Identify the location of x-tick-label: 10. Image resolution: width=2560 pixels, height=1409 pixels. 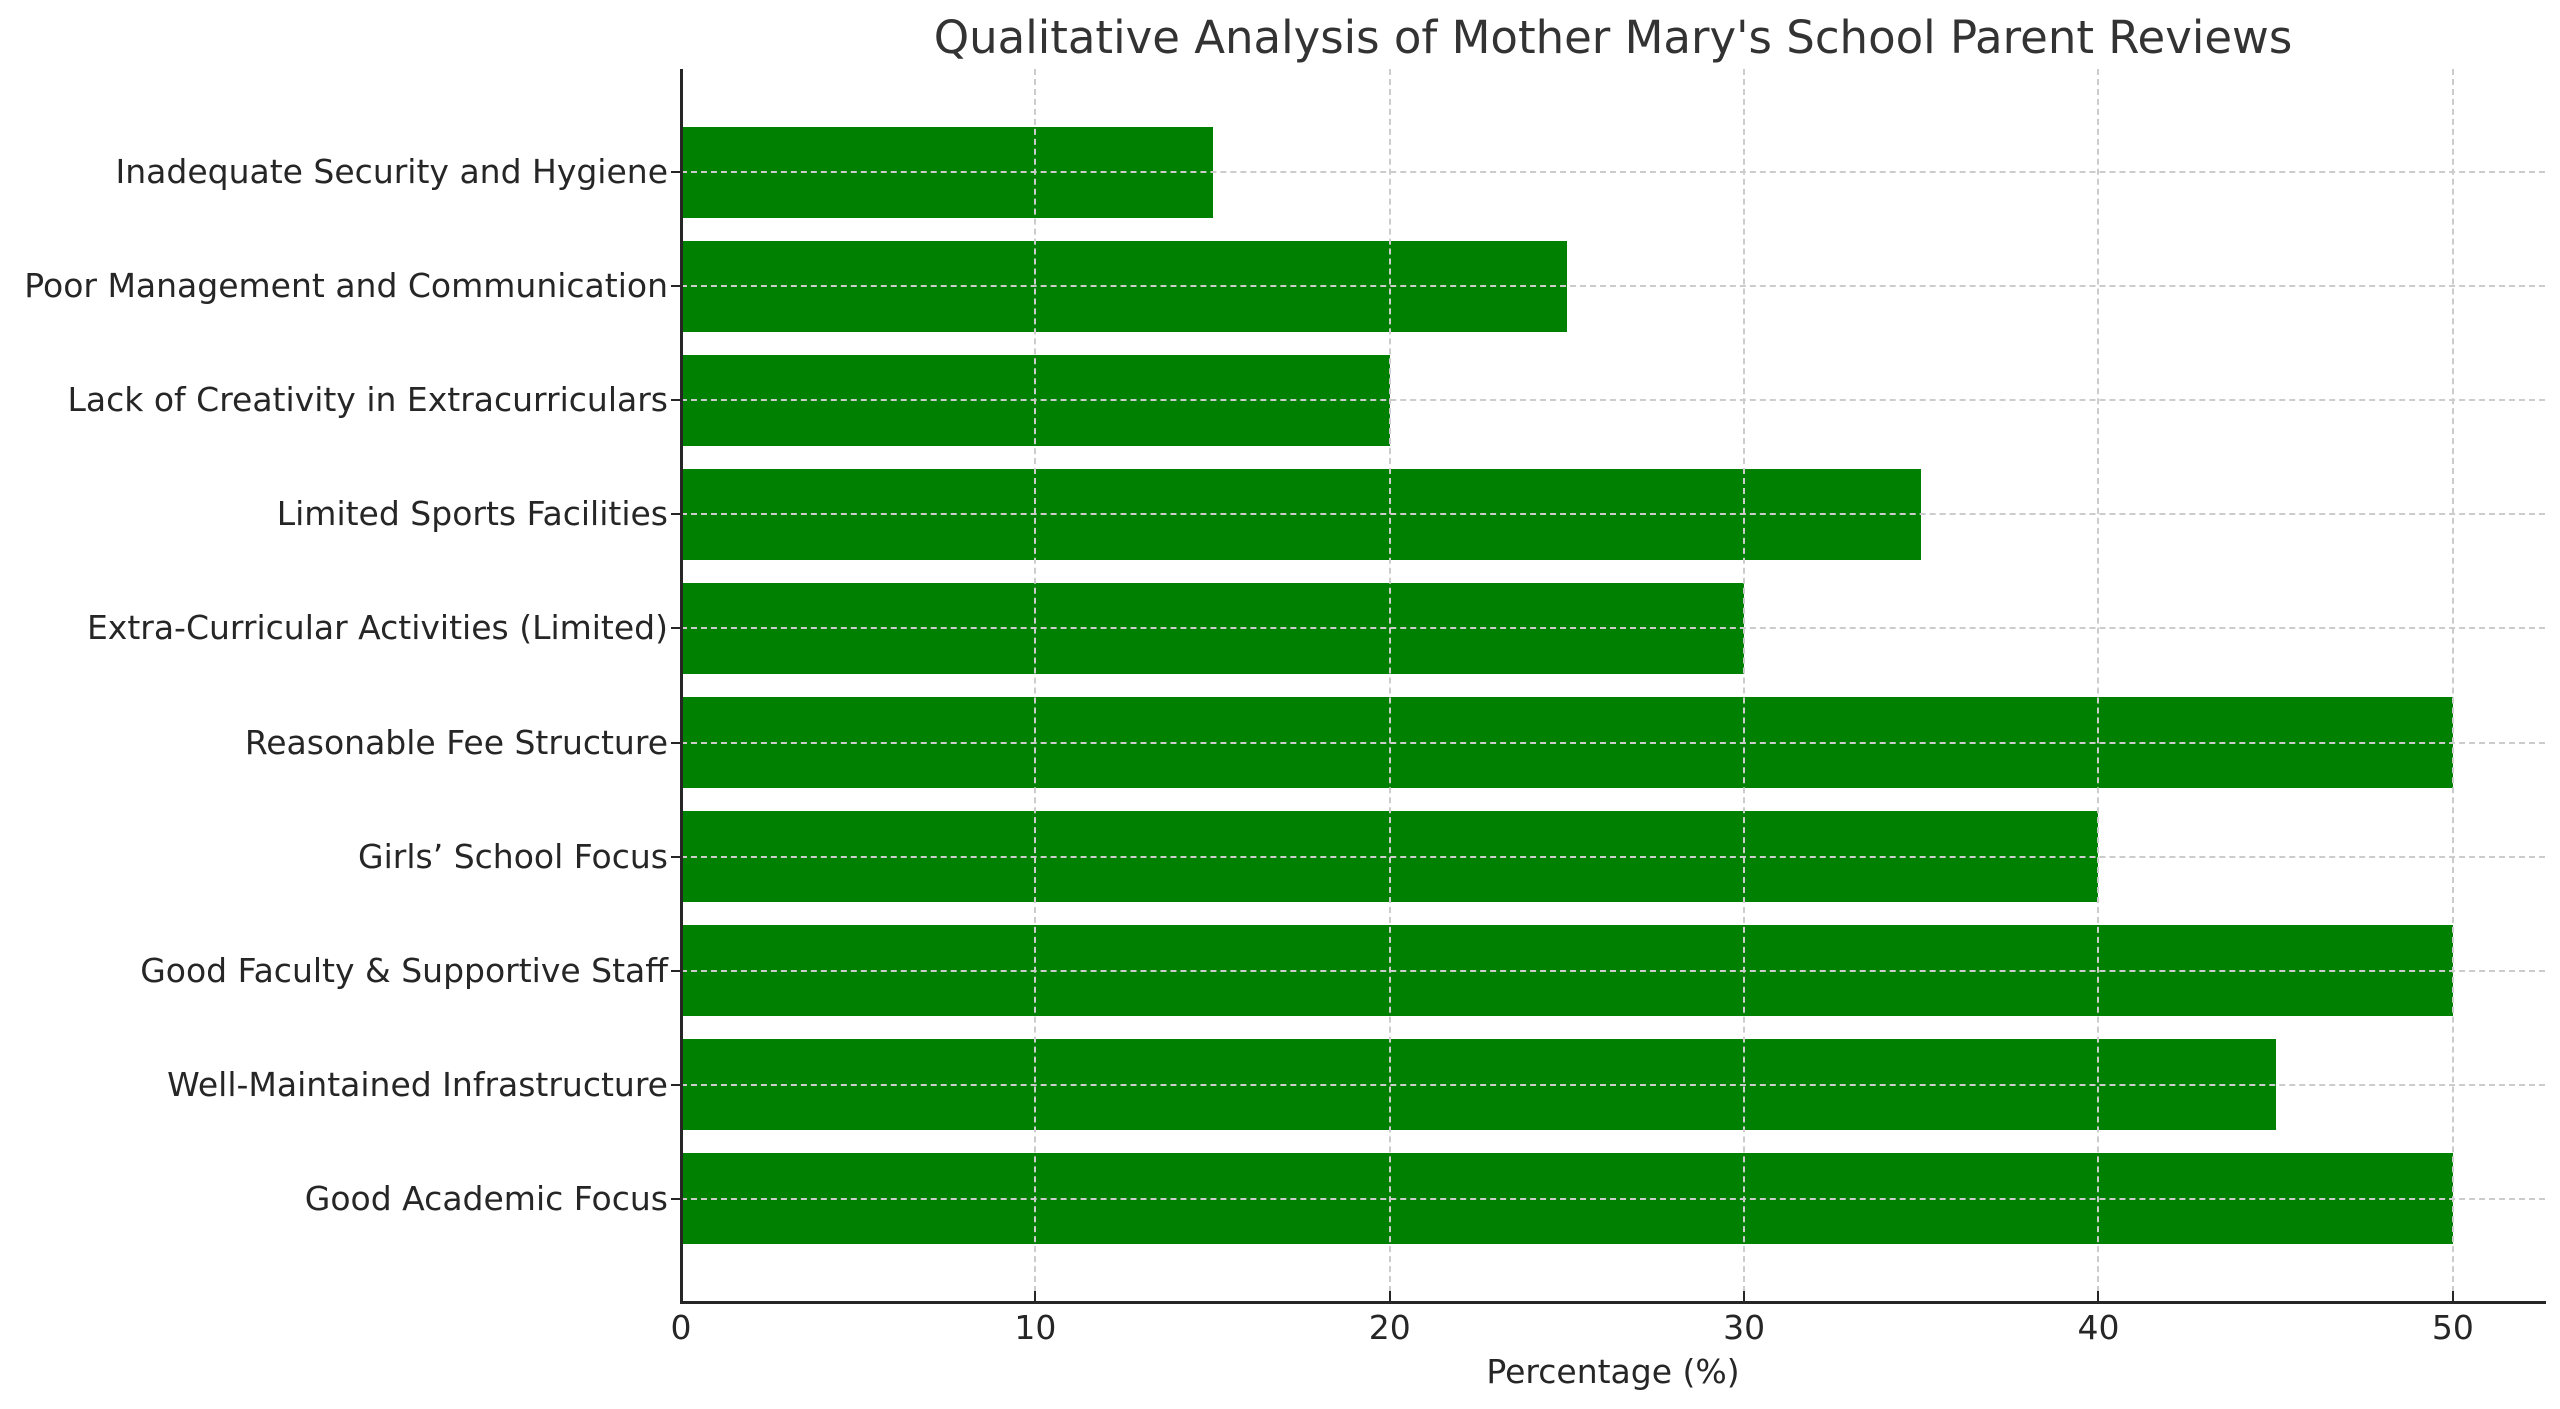
(1035, 1327).